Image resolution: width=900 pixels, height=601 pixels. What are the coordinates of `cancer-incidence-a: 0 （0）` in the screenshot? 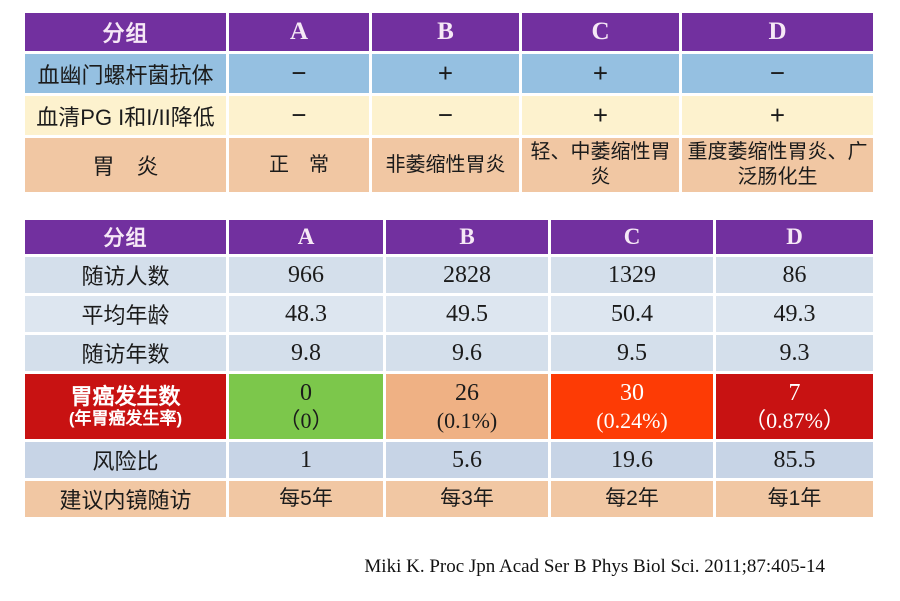 It's located at (306, 406).